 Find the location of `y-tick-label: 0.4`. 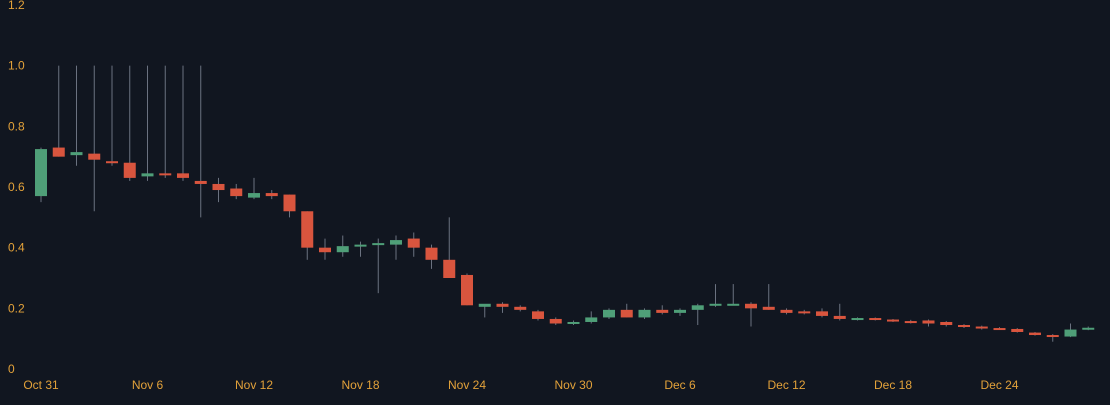

y-tick-label: 0.4 is located at coordinates (16, 248).